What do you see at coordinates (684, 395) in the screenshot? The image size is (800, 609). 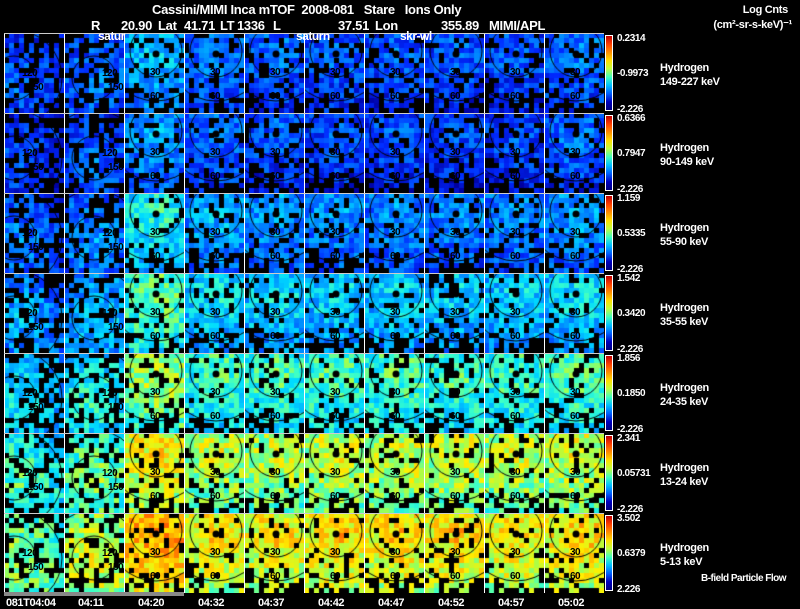 I see `species-label: Hydrogen 24-35 keV` at bounding box center [684, 395].